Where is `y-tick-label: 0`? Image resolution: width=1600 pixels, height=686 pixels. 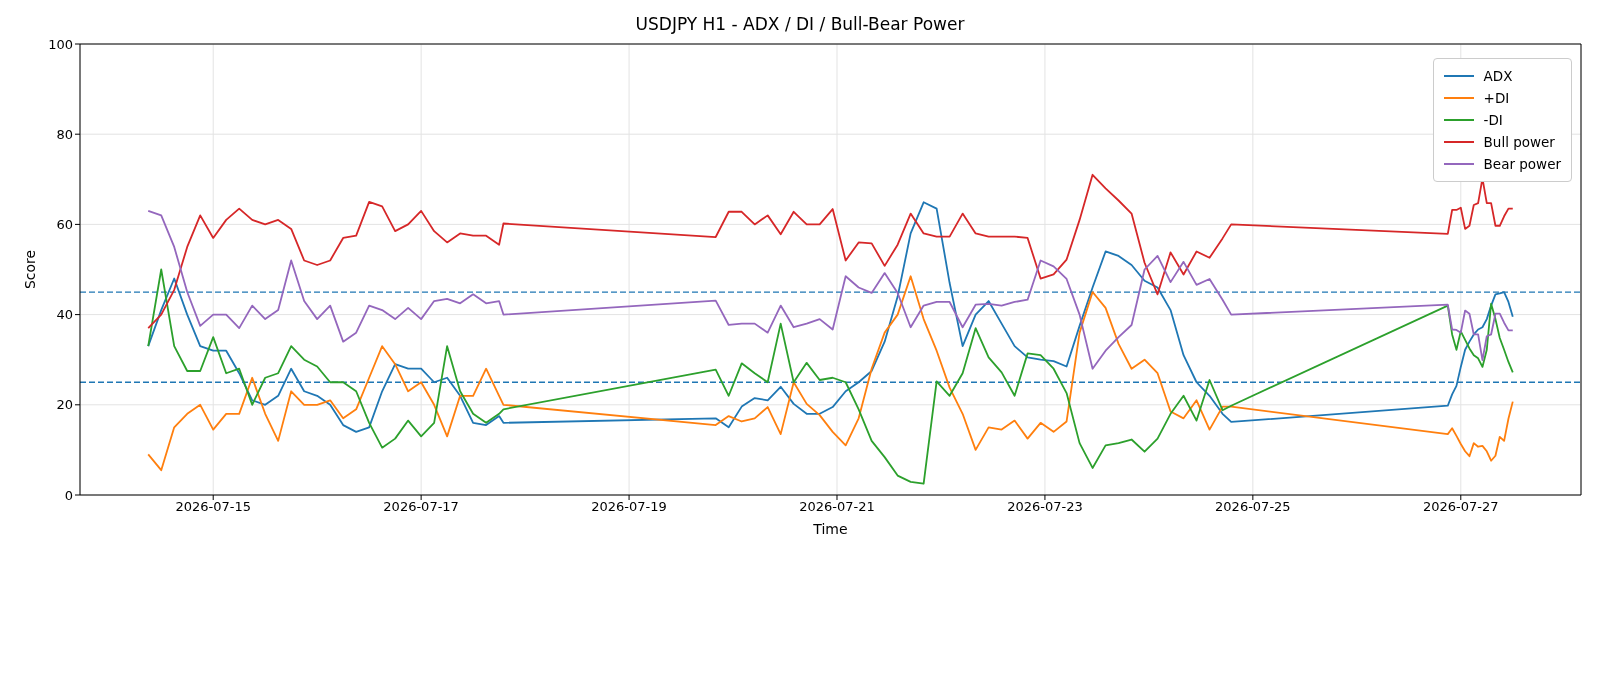
y-tick-label: 0 is located at coordinates (68, 495).